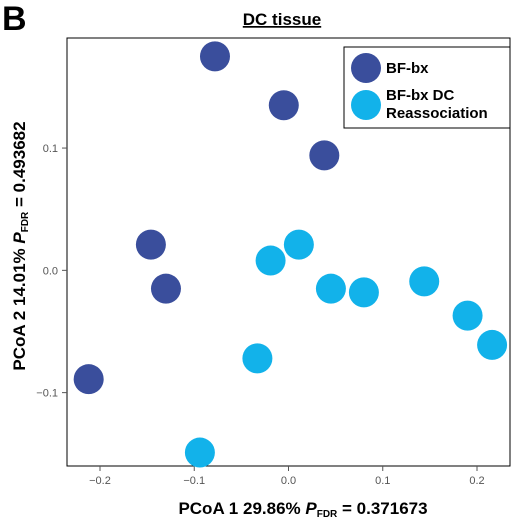 Image resolution: width=517 pixels, height=526 pixels. What do you see at coordinates (407, 68) in the screenshot?
I see `legend-label-bf-bx: BF-bx` at bounding box center [407, 68].